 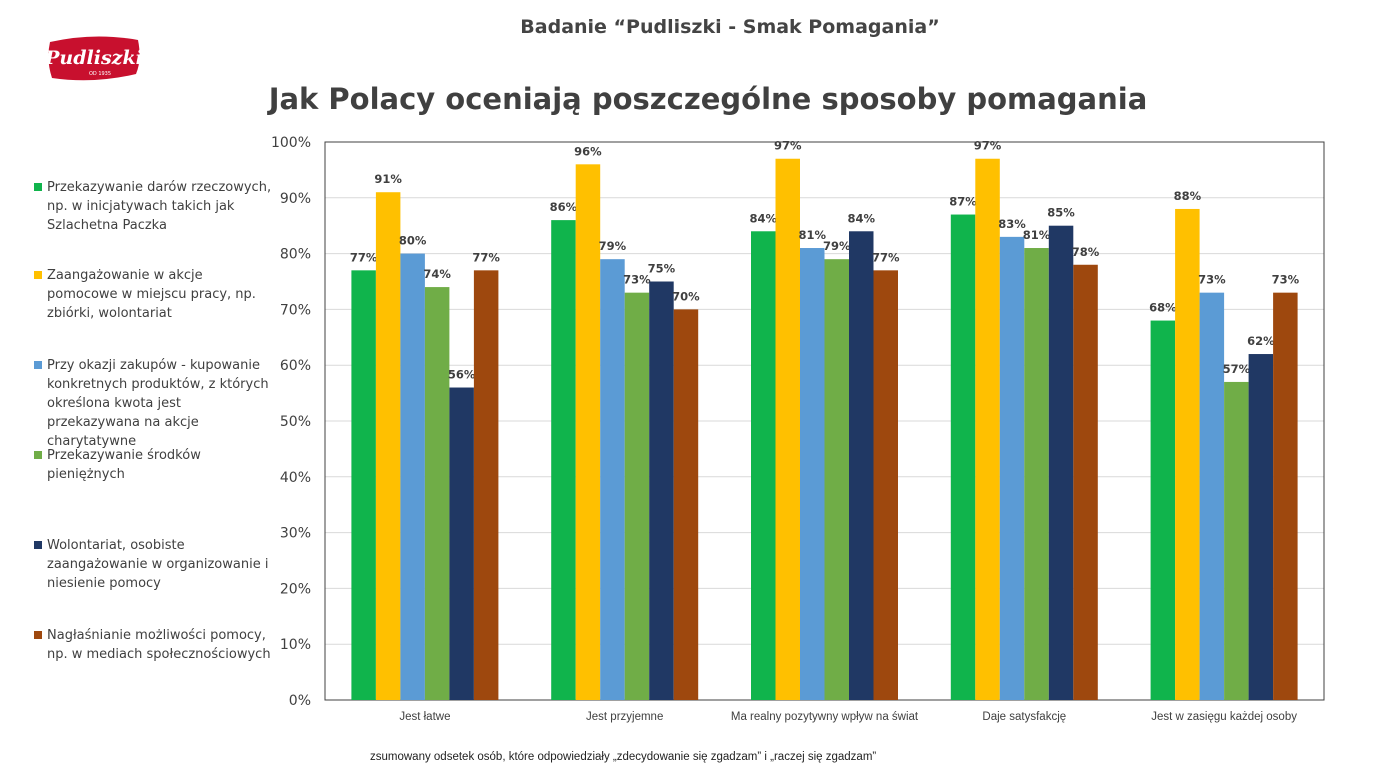 I want to click on y-tick-label: 0%, so click(x=300, y=701).